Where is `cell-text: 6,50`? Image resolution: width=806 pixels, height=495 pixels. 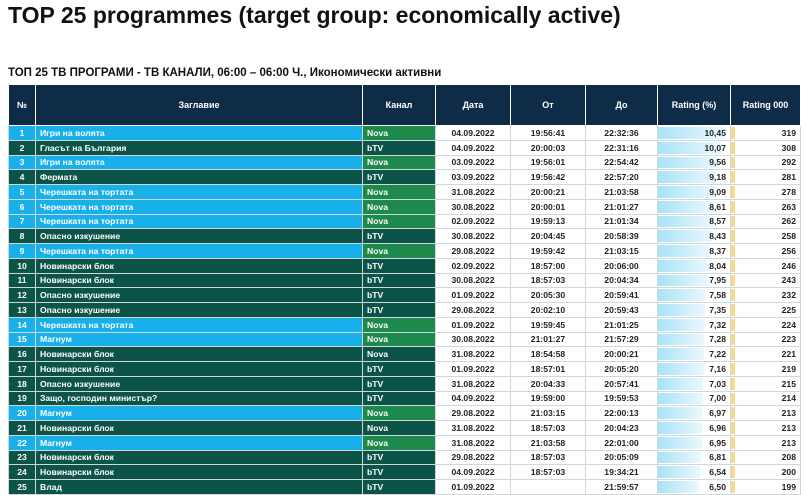 cell-text: 6,50 is located at coordinates (717, 486).